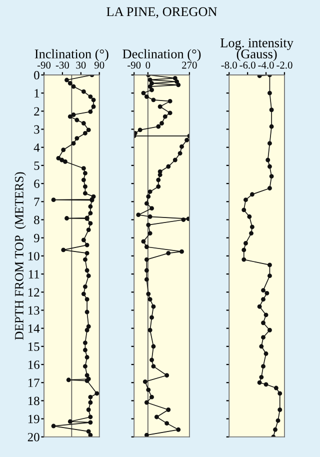  What do you see at coordinates (37, 147) in the screenshot?
I see `y-tick-label: 4` at bounding box center [37, 147].